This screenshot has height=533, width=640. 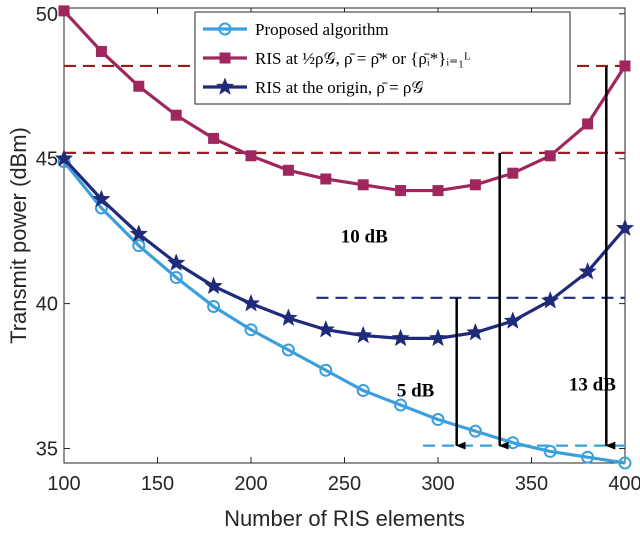 I want to click on y-tick-label: 35, so click(x=47, y=450).